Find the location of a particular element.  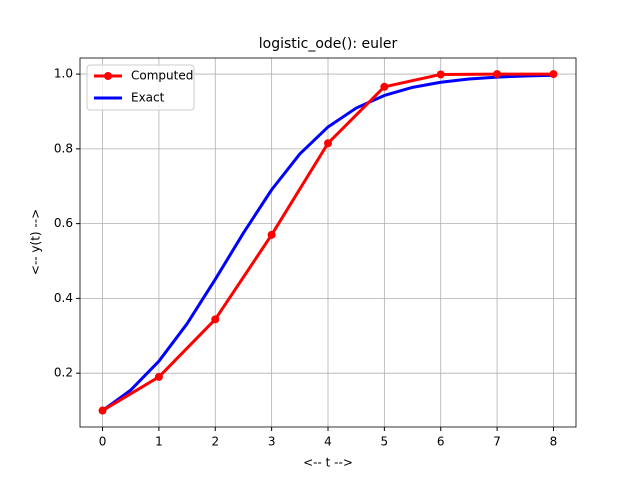

x-tick-label: 4 is located at coordinates (328, 442).